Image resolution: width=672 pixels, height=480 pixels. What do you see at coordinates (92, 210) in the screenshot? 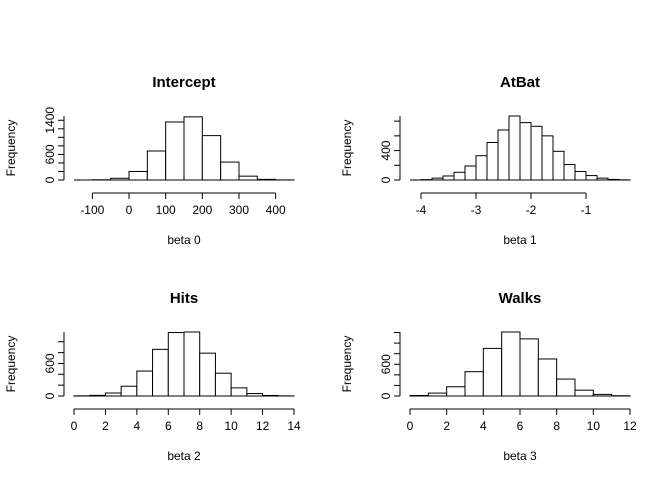
I see `x-tick-label: -100` at bounding box center [92, 210].